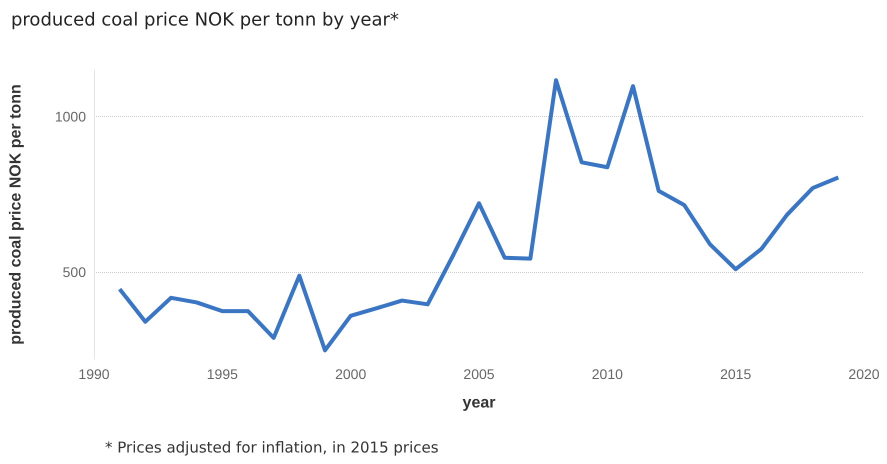 This screenshot has width=887, height=464. Describe the element at coordinates (350, 374) in the screenshot. I see `x-tick-label: 2000` at that location.